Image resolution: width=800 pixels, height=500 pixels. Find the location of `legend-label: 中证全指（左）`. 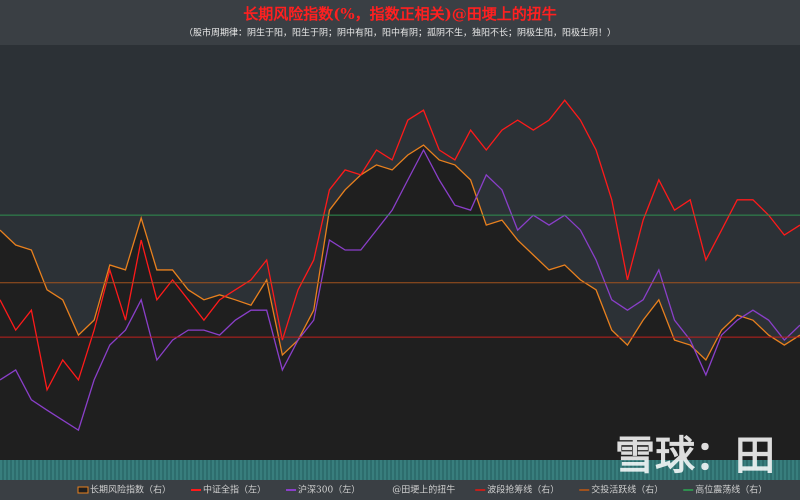

legend-label: 中证全指（左） is located at coordinates (234, 490).